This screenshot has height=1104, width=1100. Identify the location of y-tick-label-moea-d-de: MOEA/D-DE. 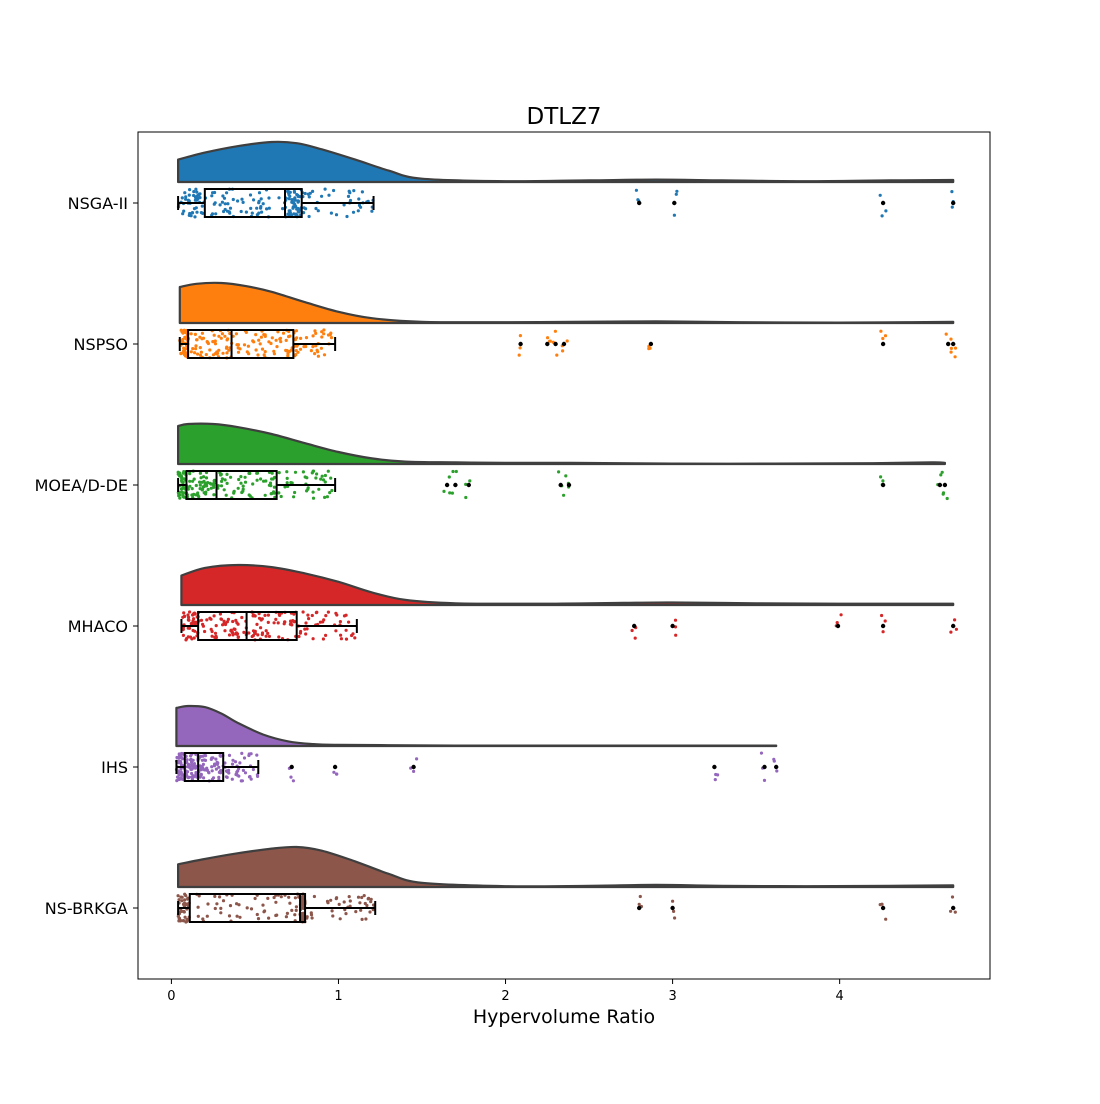
(81, 485).